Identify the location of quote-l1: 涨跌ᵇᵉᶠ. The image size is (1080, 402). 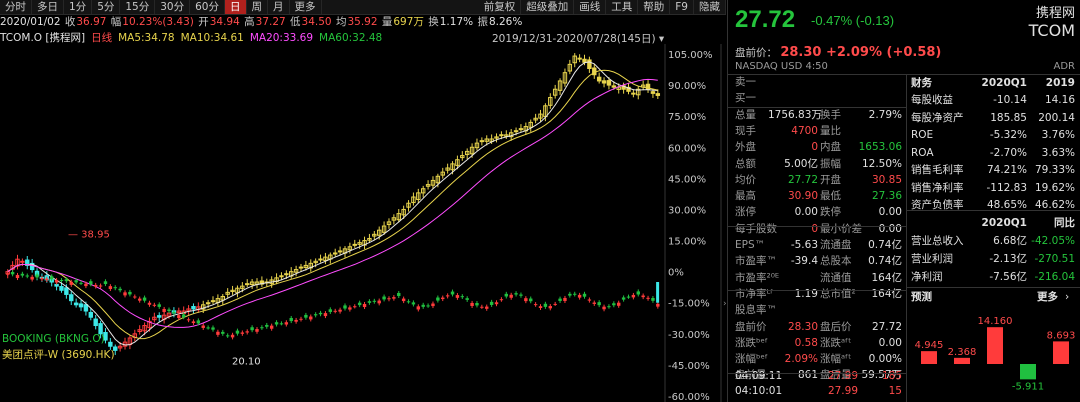
(751, 342).